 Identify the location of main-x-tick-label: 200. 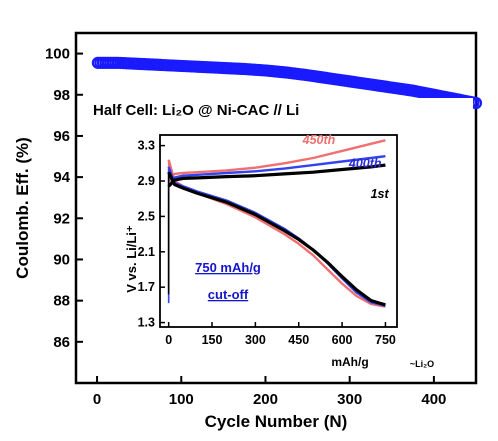
(265, 399).